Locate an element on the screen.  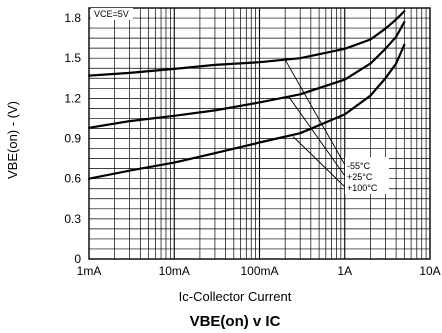
y-tick-labels: 0 0.3 0.6 0.9 1.2 1.5 1.8 is located at coordinates (72, 138).